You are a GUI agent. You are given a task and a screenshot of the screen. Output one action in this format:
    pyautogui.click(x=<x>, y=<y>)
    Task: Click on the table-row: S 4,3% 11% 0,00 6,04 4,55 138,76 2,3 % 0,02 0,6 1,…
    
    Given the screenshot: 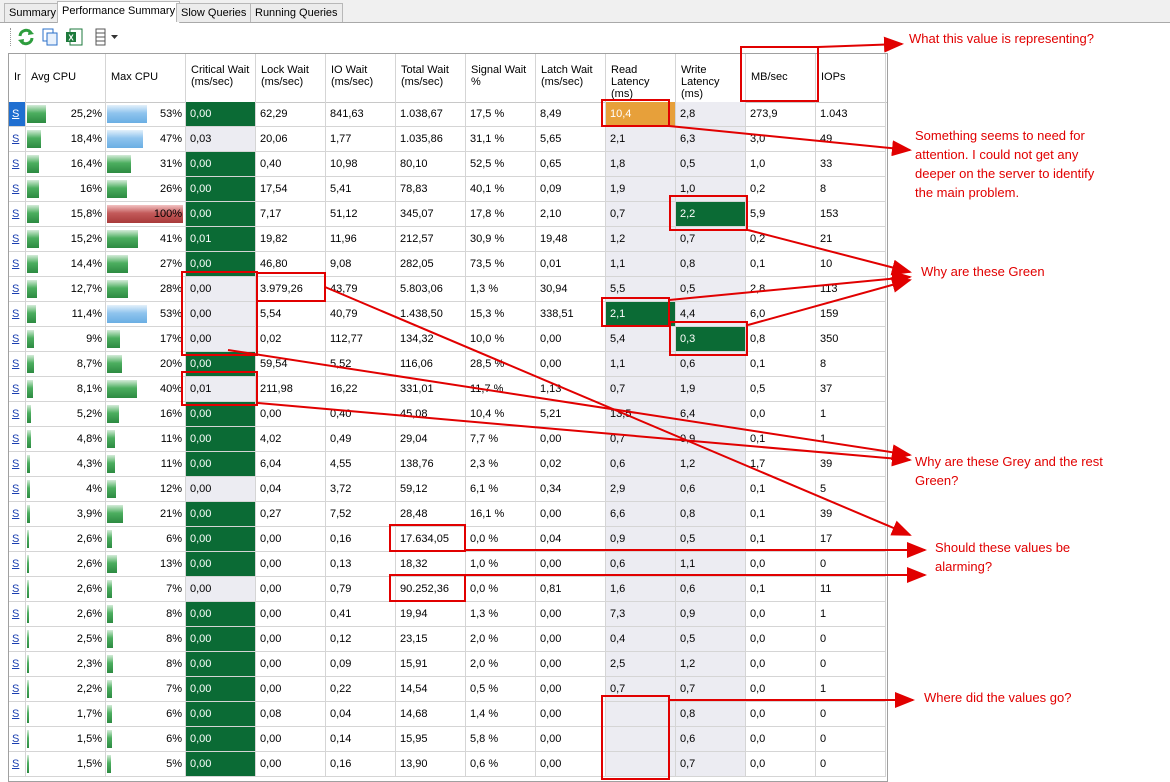 What is the action you would take?
    pyautogui.click(x=448, y=464)
    